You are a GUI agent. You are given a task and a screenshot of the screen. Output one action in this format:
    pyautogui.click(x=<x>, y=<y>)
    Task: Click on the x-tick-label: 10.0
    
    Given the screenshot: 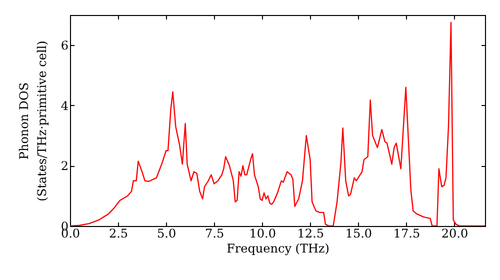 What is the action you would take?
    pyautogui.click(x=262, y=233)
    